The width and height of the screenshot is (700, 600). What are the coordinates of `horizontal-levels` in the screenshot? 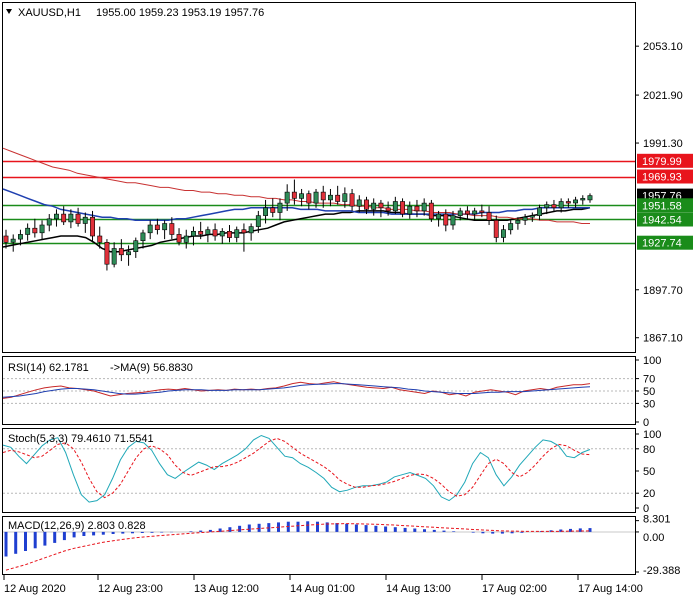 It's located at (319, 202).